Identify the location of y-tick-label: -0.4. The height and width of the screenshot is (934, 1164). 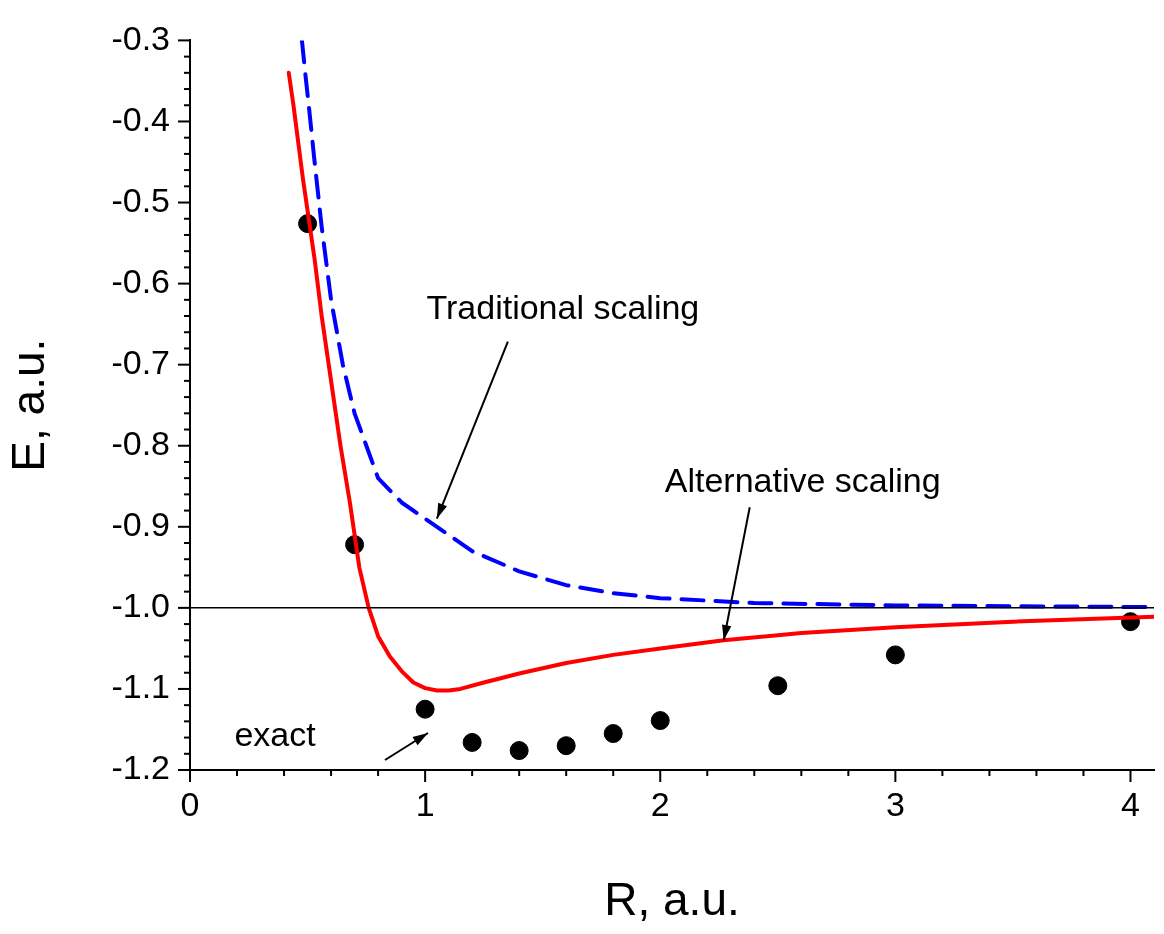
(140, 118).